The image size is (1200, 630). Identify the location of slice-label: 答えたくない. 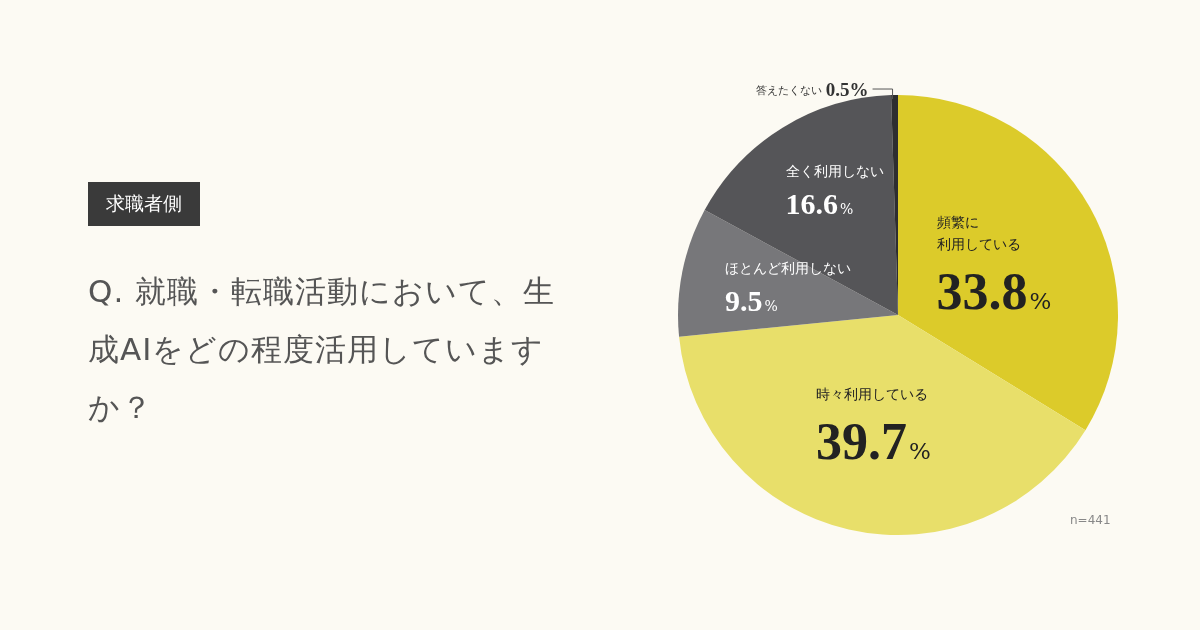
(788, 91).